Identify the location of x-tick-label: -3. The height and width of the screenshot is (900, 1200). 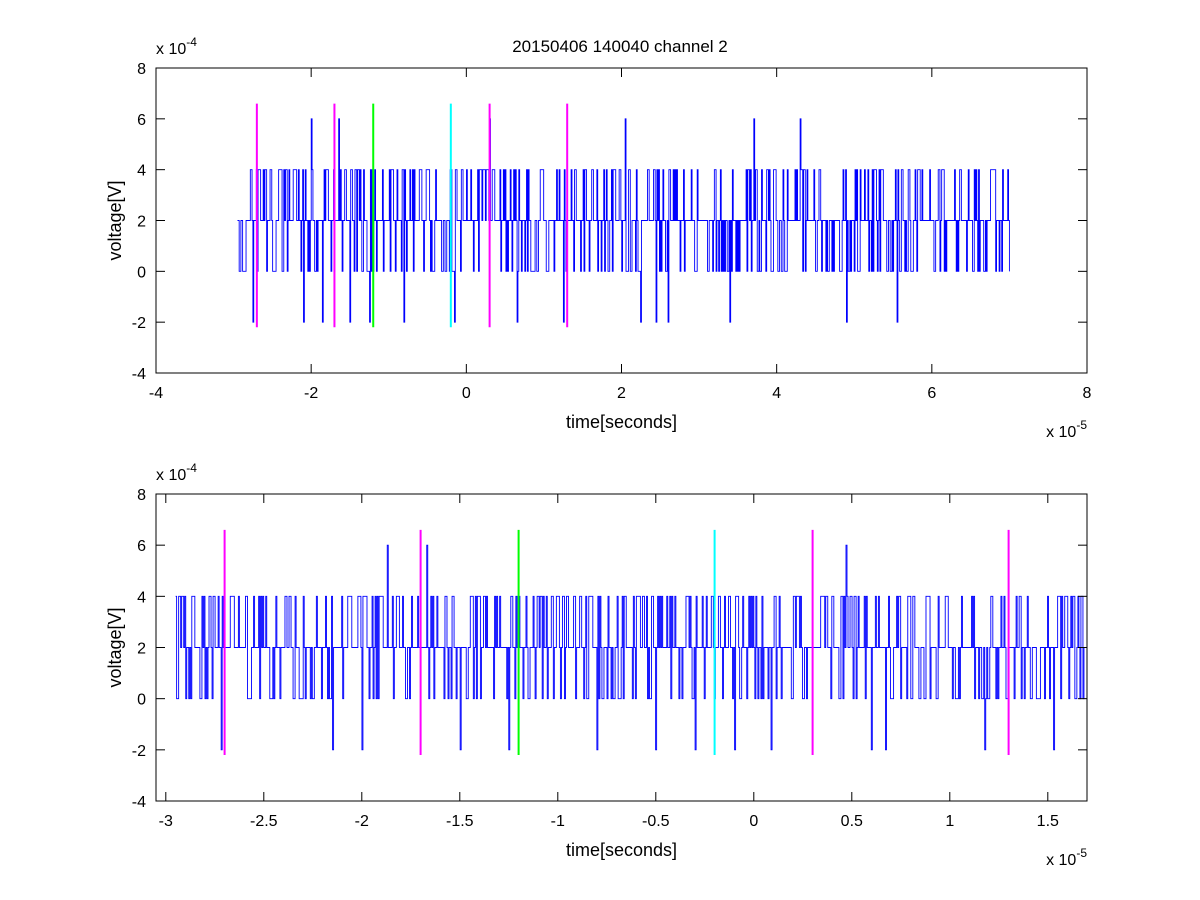
(166, 821).